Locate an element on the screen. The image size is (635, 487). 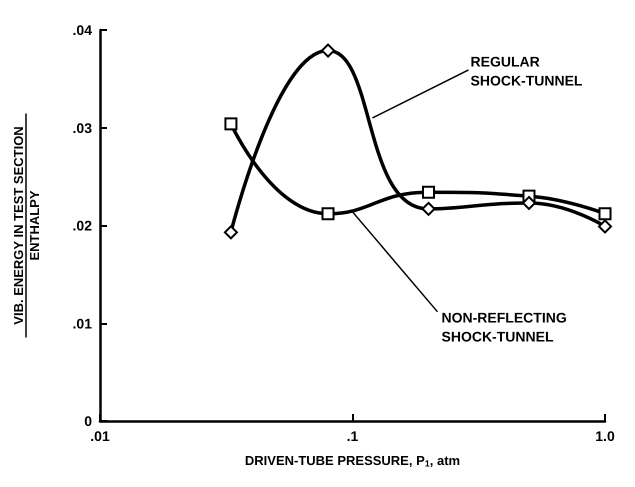
y-tick-label: .04 is located at coordinates (82, 30).